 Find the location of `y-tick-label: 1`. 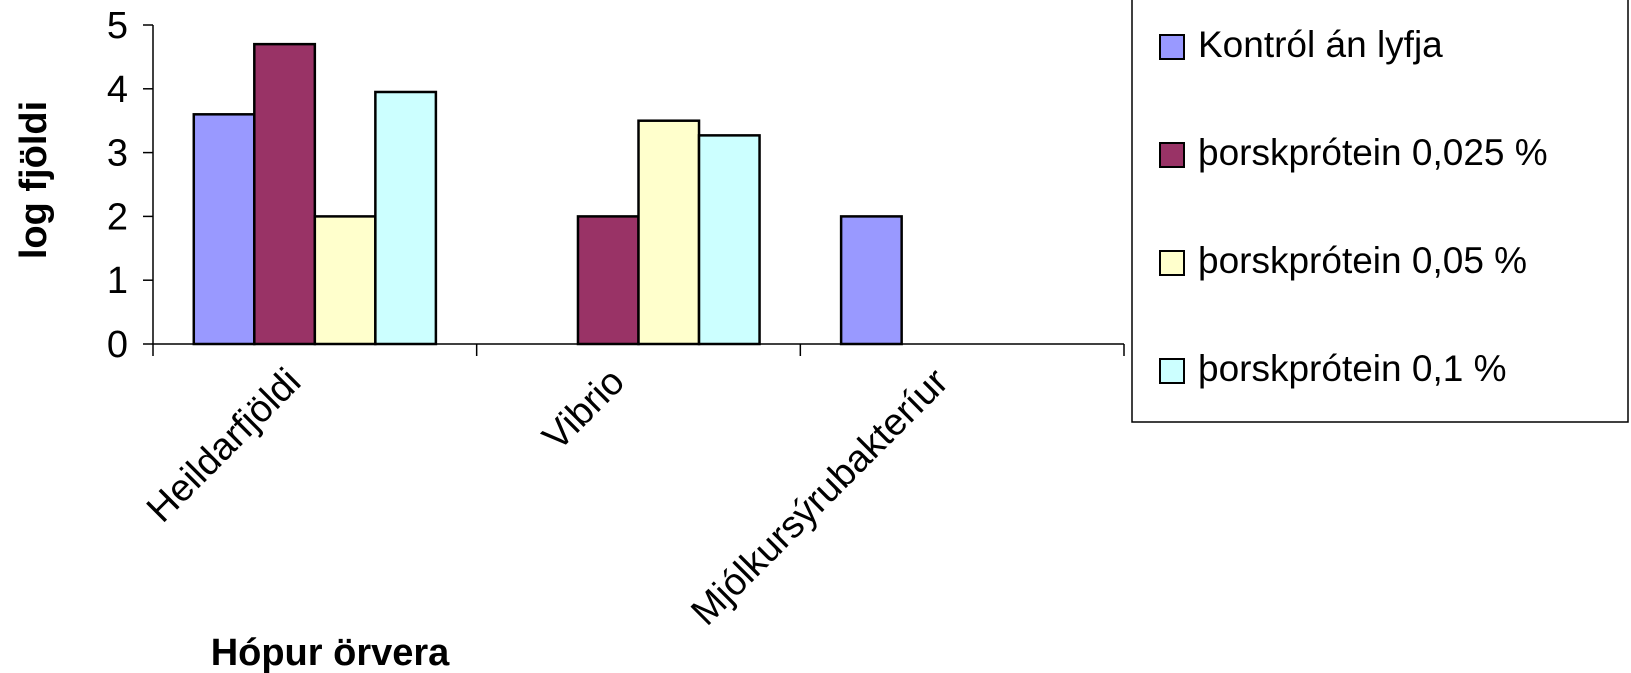

y-tick-label: 1 is located at coordinates (117, 281).